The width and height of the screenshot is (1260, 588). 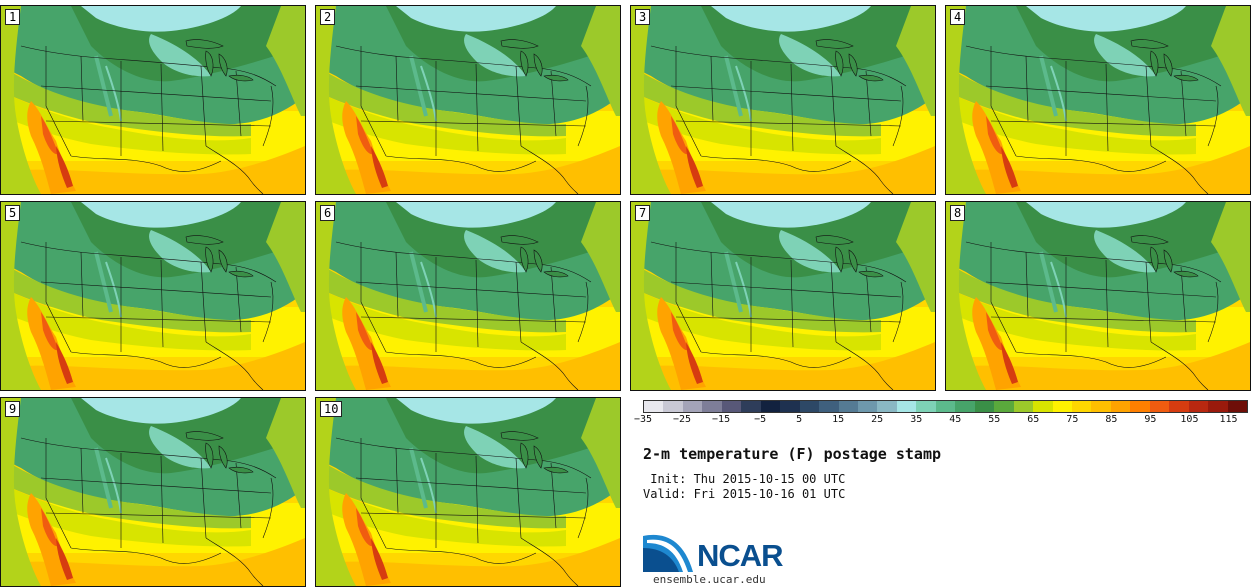 I want to click on map-panel-3: 3, so click(x=783, y=100).